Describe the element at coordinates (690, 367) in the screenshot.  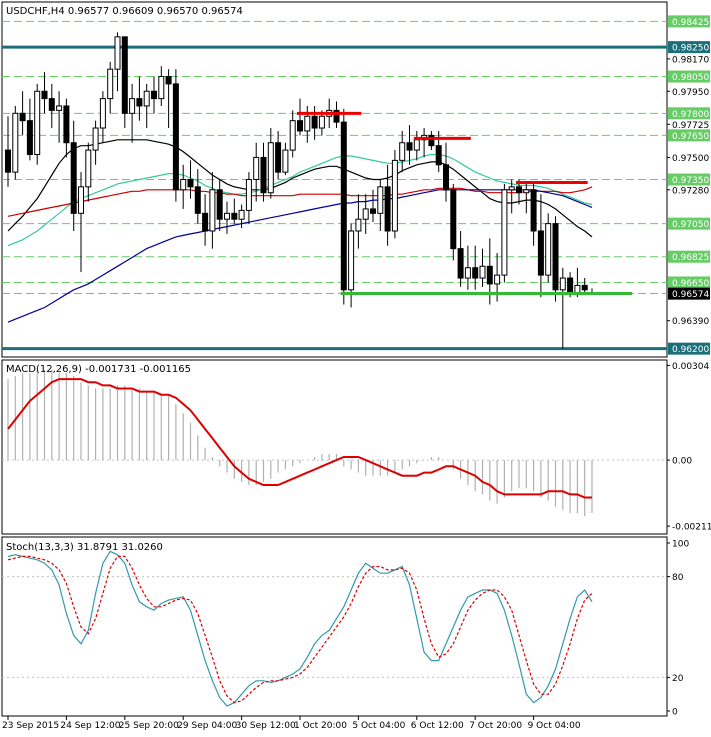
I see `macd-tick-label: 0.00304` at that location.